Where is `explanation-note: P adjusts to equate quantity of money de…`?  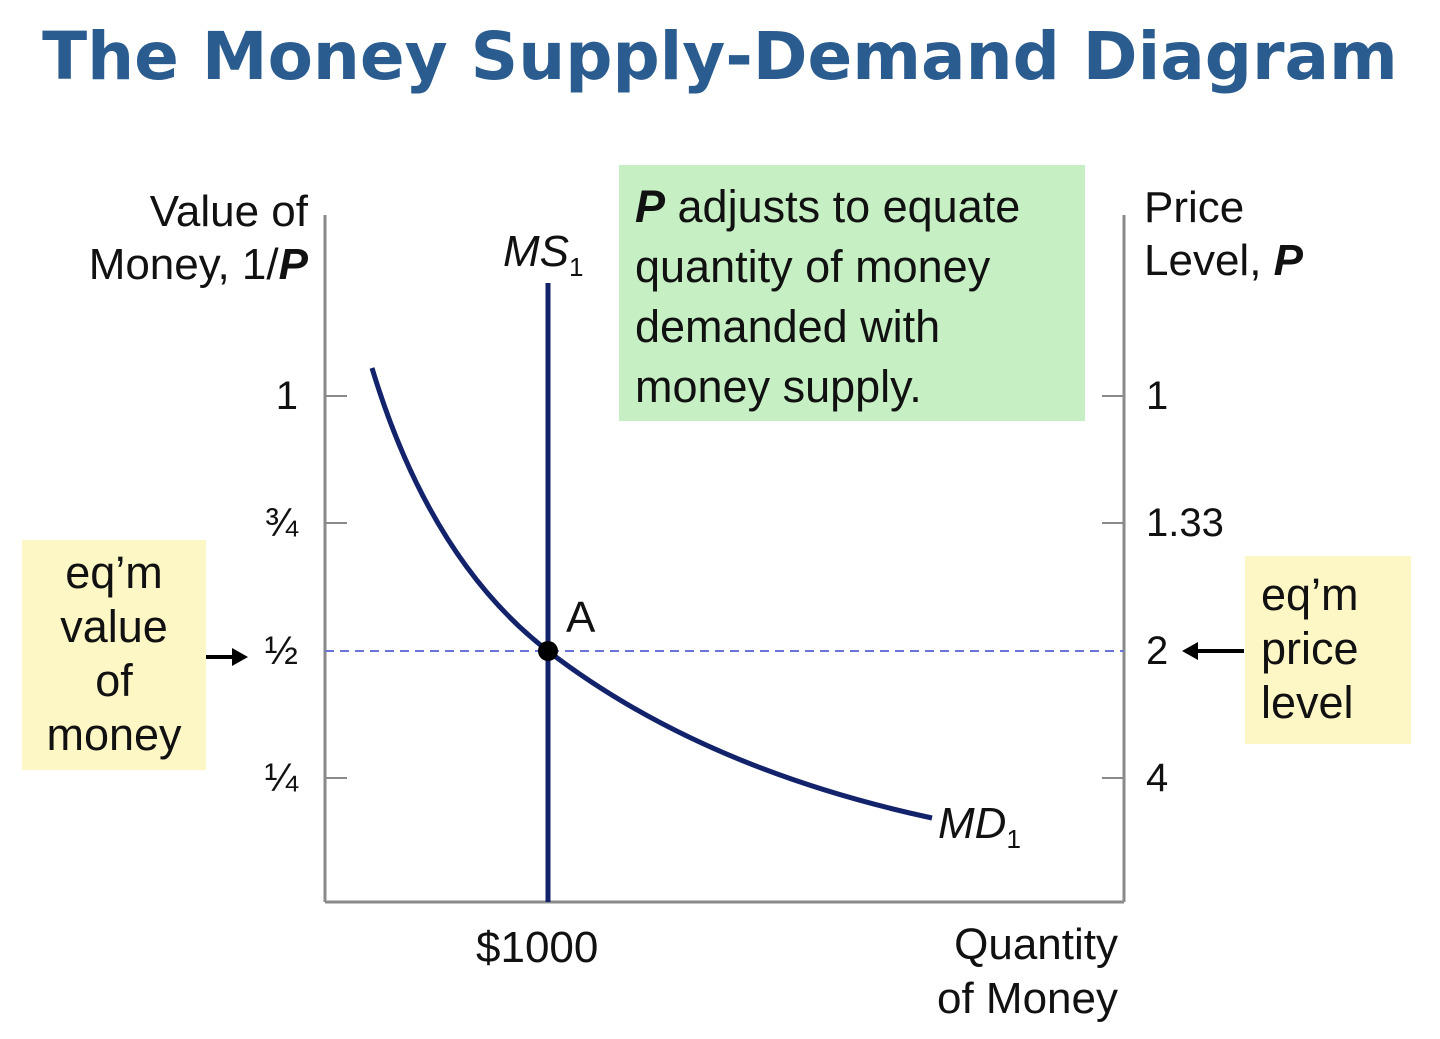 explanation-note: P adjusts to equate quantity of money de… is located at coordinates (852, 293).